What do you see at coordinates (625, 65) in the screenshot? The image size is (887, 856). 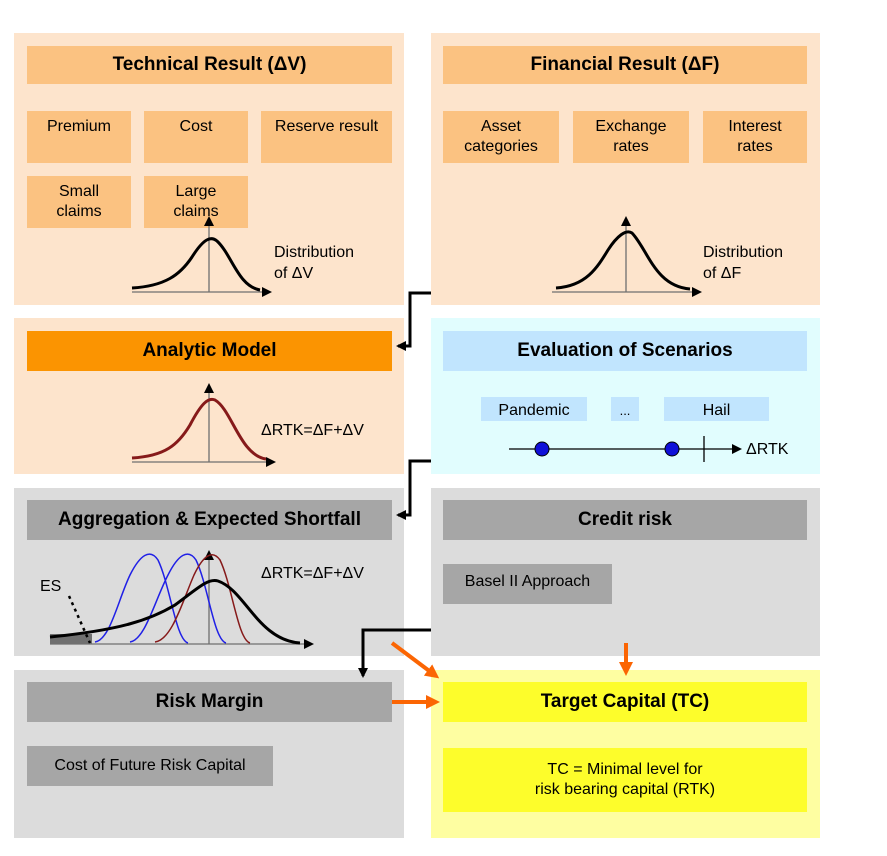 I see `financial-result-title: Financial Result (ΔF)` at bounding box center [625, 65].